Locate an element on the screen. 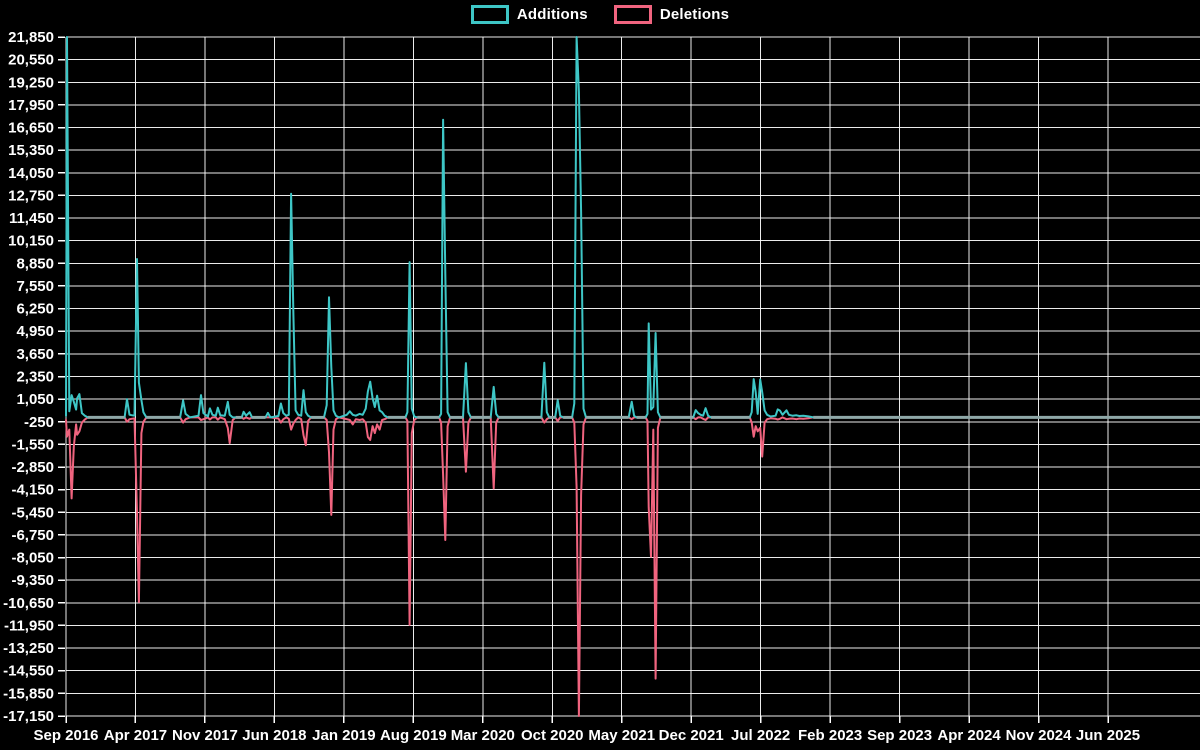 The image size is (1200, 750). x-tick-label: Jul 2022 is located at coordinates (760, 735).